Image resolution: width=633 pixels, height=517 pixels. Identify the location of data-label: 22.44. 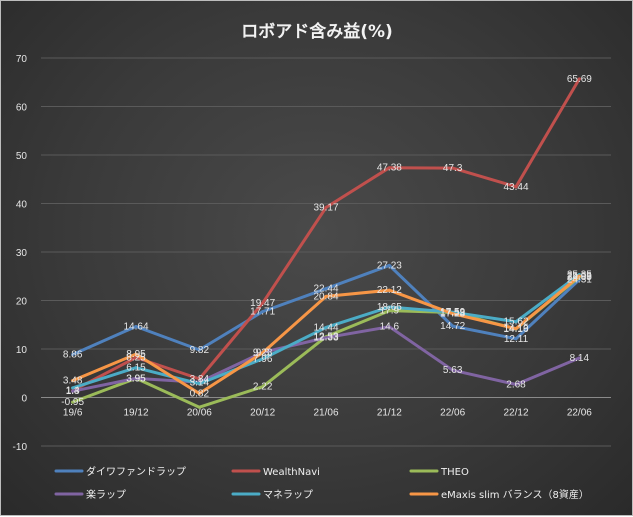
(325, 289).